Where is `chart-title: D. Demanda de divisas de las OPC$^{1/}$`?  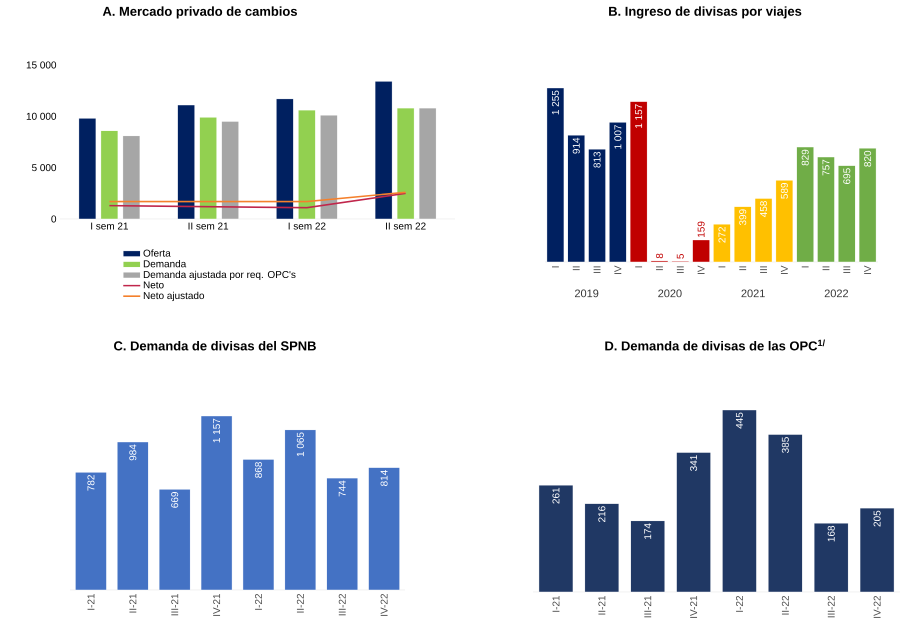
chart-title: D. Demanda de divisas de las OPC$^{1/}$ is located at coordinates (715, 344).